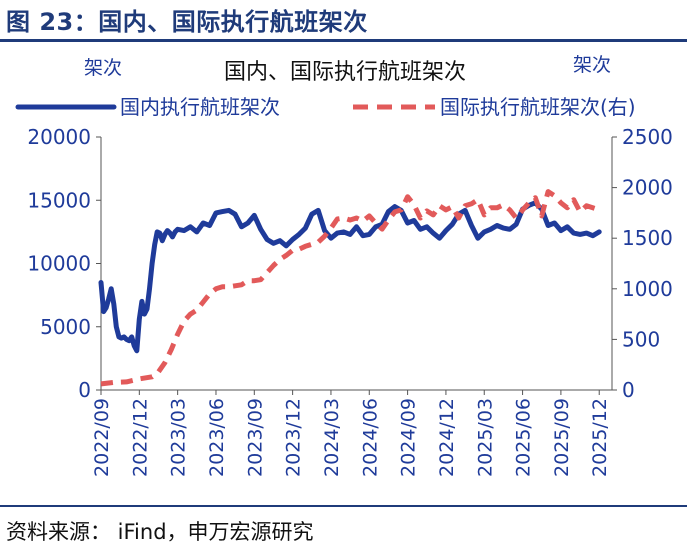 The height and width of the screenshot is (549, 687). Describe the element at coordinates (447, 437) in the screenshot. I see `x-tick-label: 2024/12` at that location.